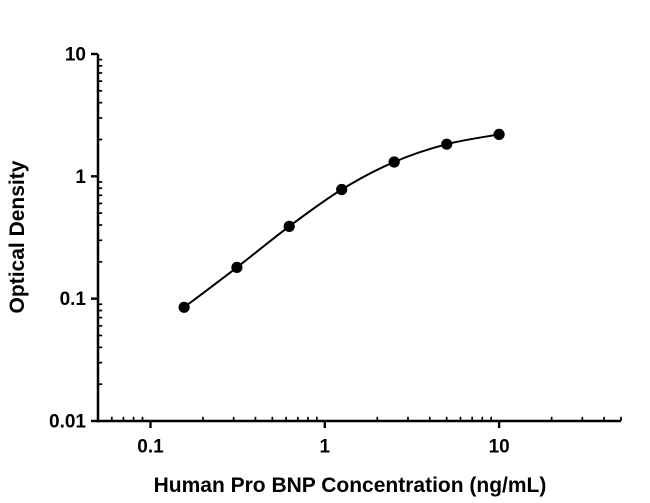 The width and height of the screenshot is (650, 503). Describe the element at coordinates (80, 177) in the screenshot. I see `y-tick-label: 1` at that location.